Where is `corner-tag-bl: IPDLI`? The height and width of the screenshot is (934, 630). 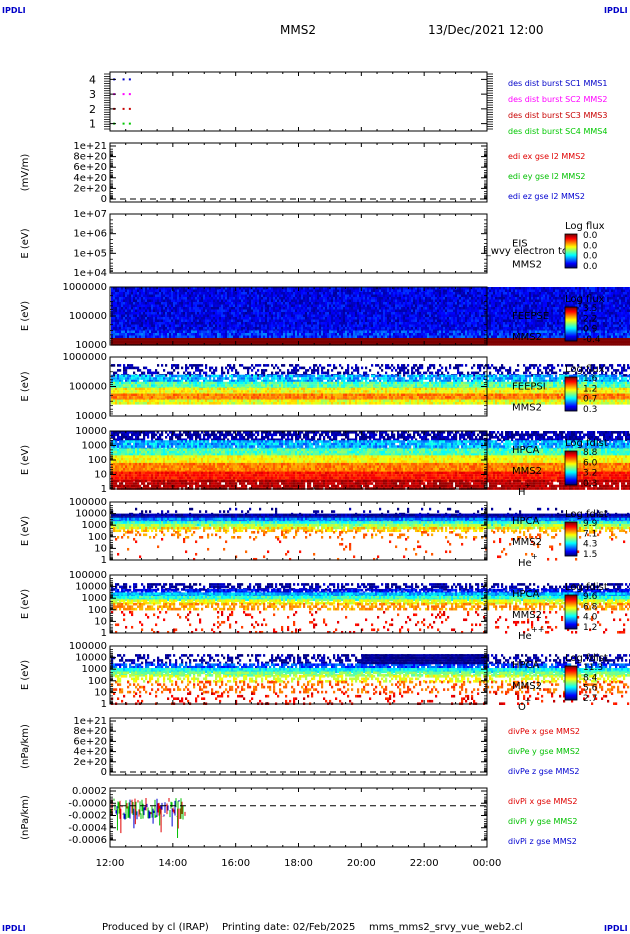
corner-tag-bl: IPDLI is located at coordinates (14, 928).